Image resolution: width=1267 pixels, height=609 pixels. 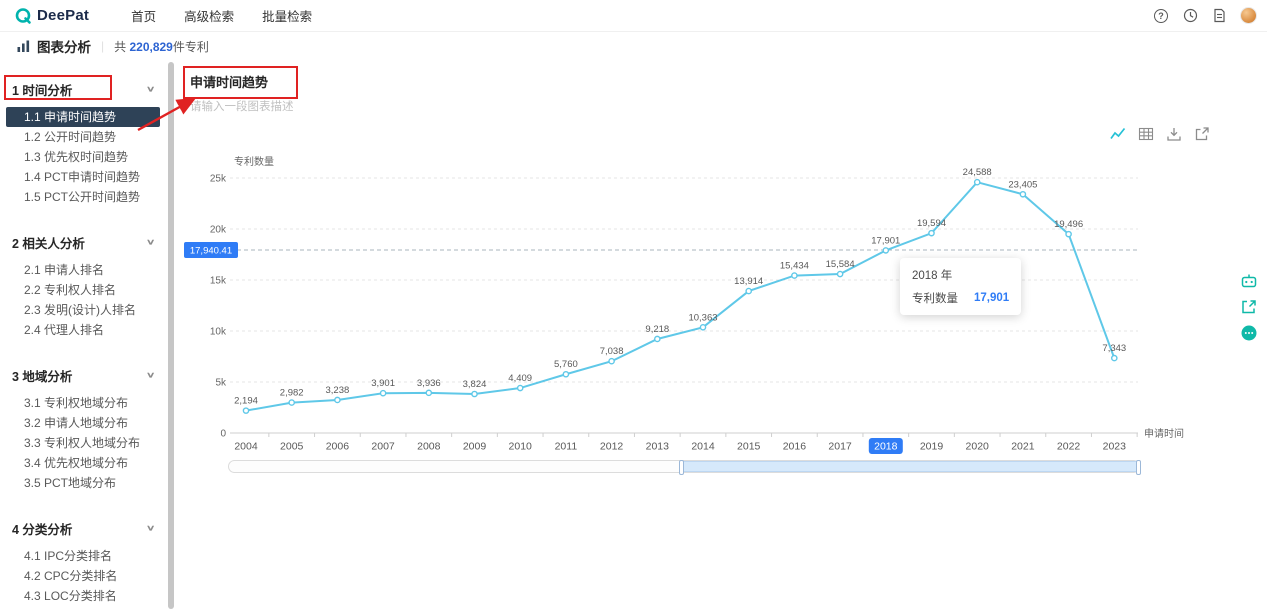 What do you see at coordinates (840, 264) in the screenshot?
I see `svg-text: 15,584` at bounding box center [840, 264].